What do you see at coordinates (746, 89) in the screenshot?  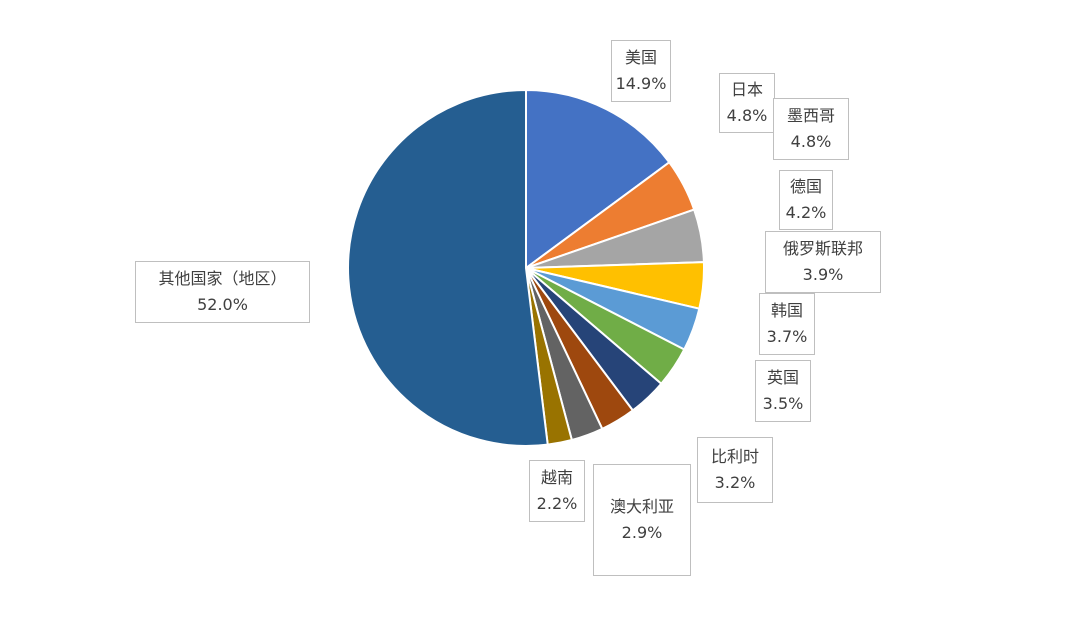 I see `slice-label-name: 日本` at bounding box center [746, 89].